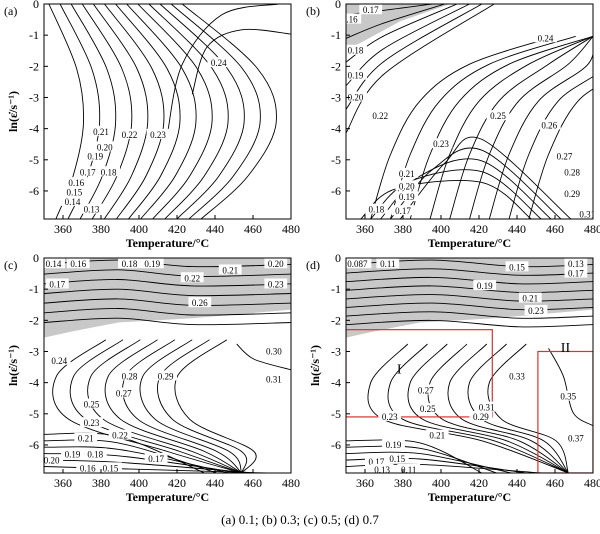 The image size is (600, 534). I want to click on y-tick-label: -1, so click(34, 35).